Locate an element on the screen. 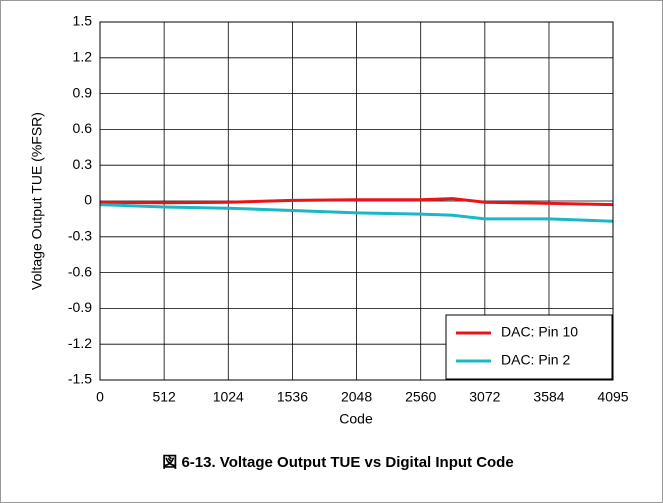 The width and height of the screenshot is (663, 503). x-tick-label: 4095 is located at coordinates (612, 397).